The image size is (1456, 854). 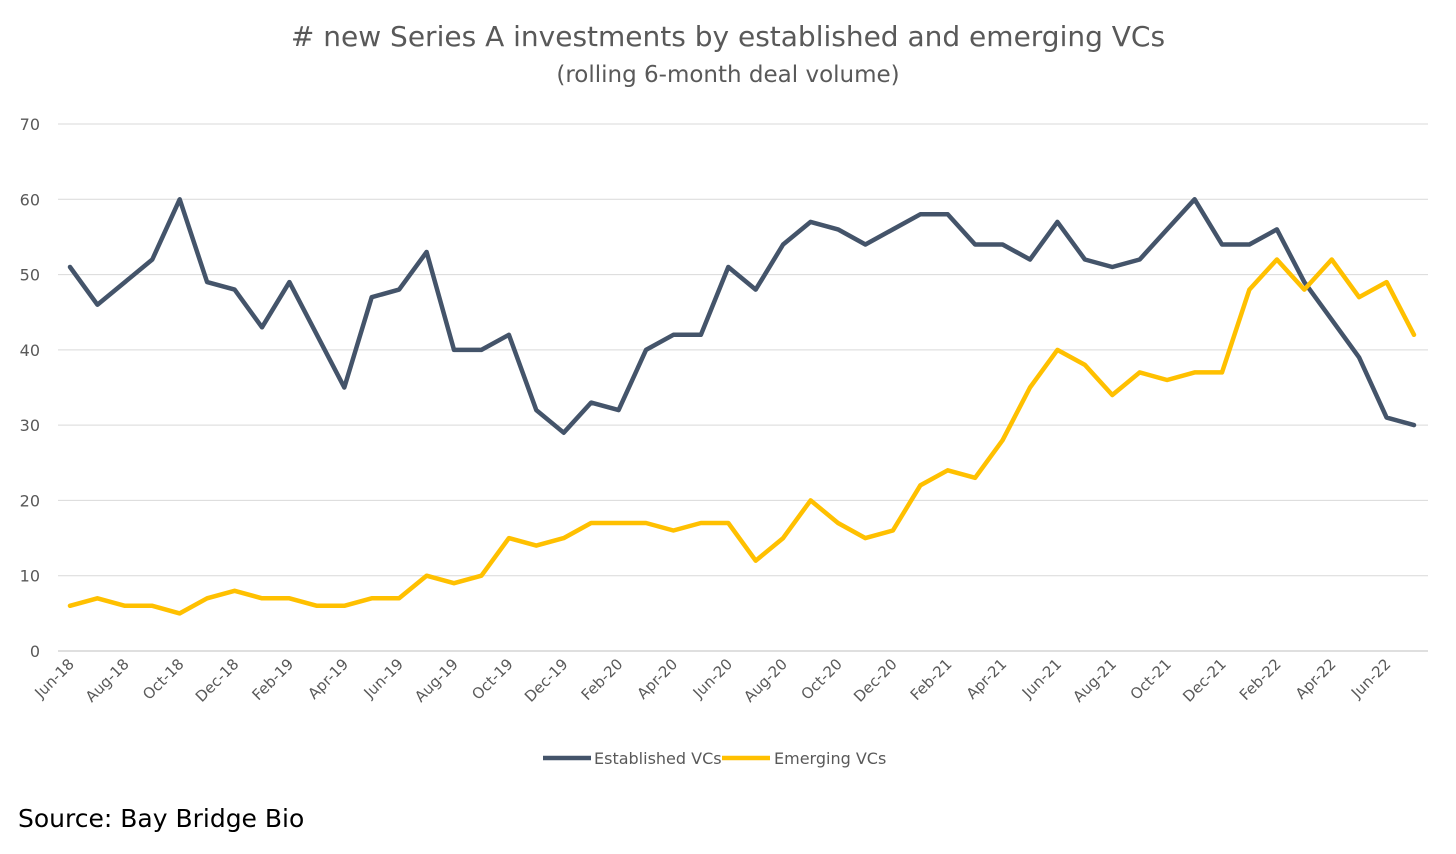 What do you see at coordinates (217, 680) in the screenshot?
I see `x-tick-label: Dec-18` at bounding box center [217, 680].